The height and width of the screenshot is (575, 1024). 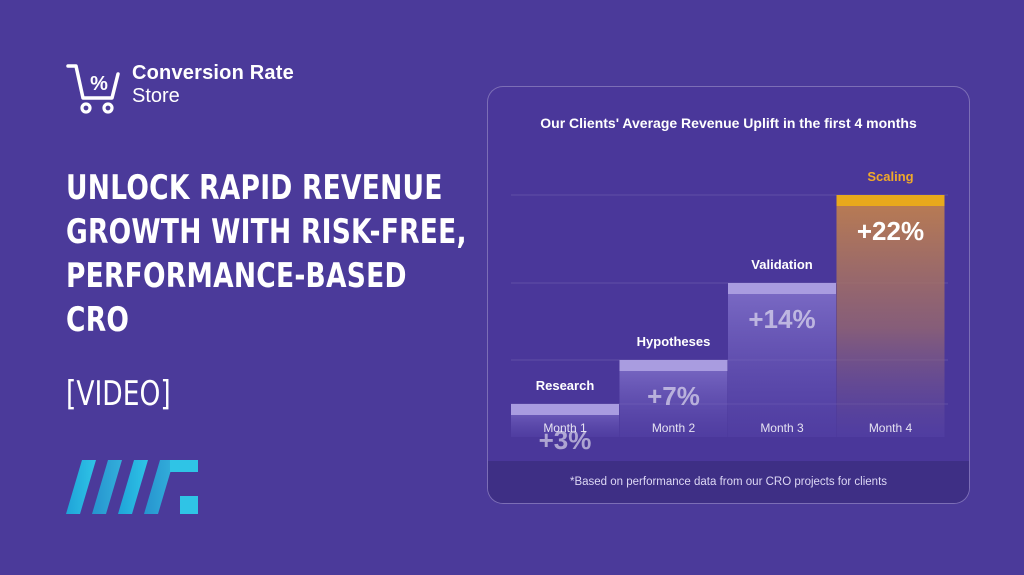 I want to click on headline-line: UNLOCK RAPID REVENUE, so click(x=254, y=188).